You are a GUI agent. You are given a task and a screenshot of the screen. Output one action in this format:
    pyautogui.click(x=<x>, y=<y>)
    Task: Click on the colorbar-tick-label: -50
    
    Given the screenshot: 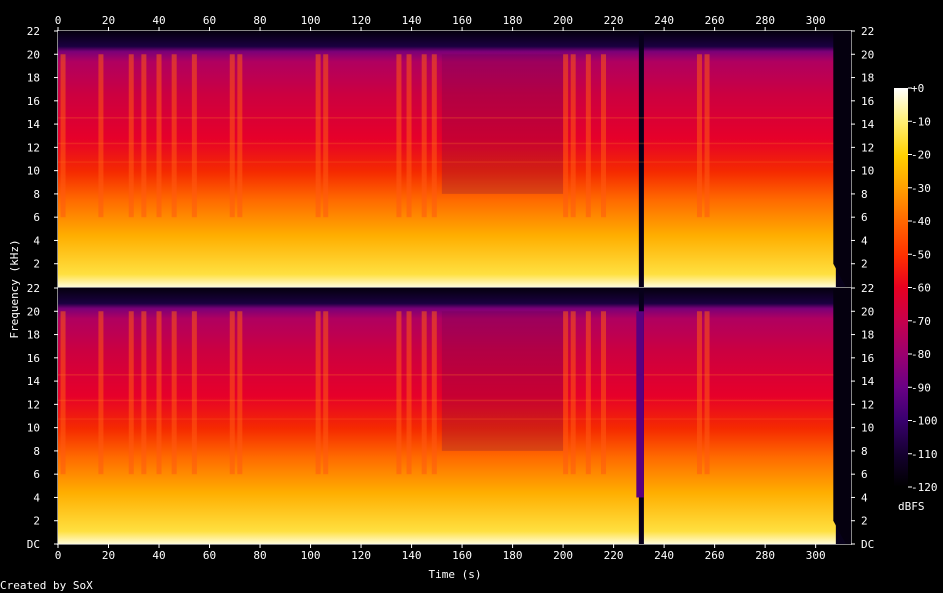 What is the action you would take?
    pyautogui.click(x=921, y=254)
    